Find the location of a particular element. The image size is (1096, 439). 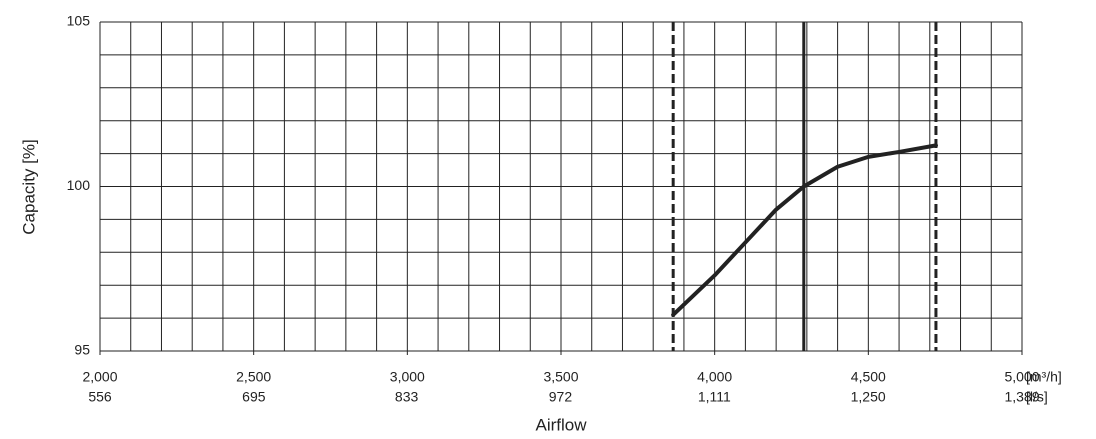

x2-tick-label: 972 is located at coordinates (561, 397).